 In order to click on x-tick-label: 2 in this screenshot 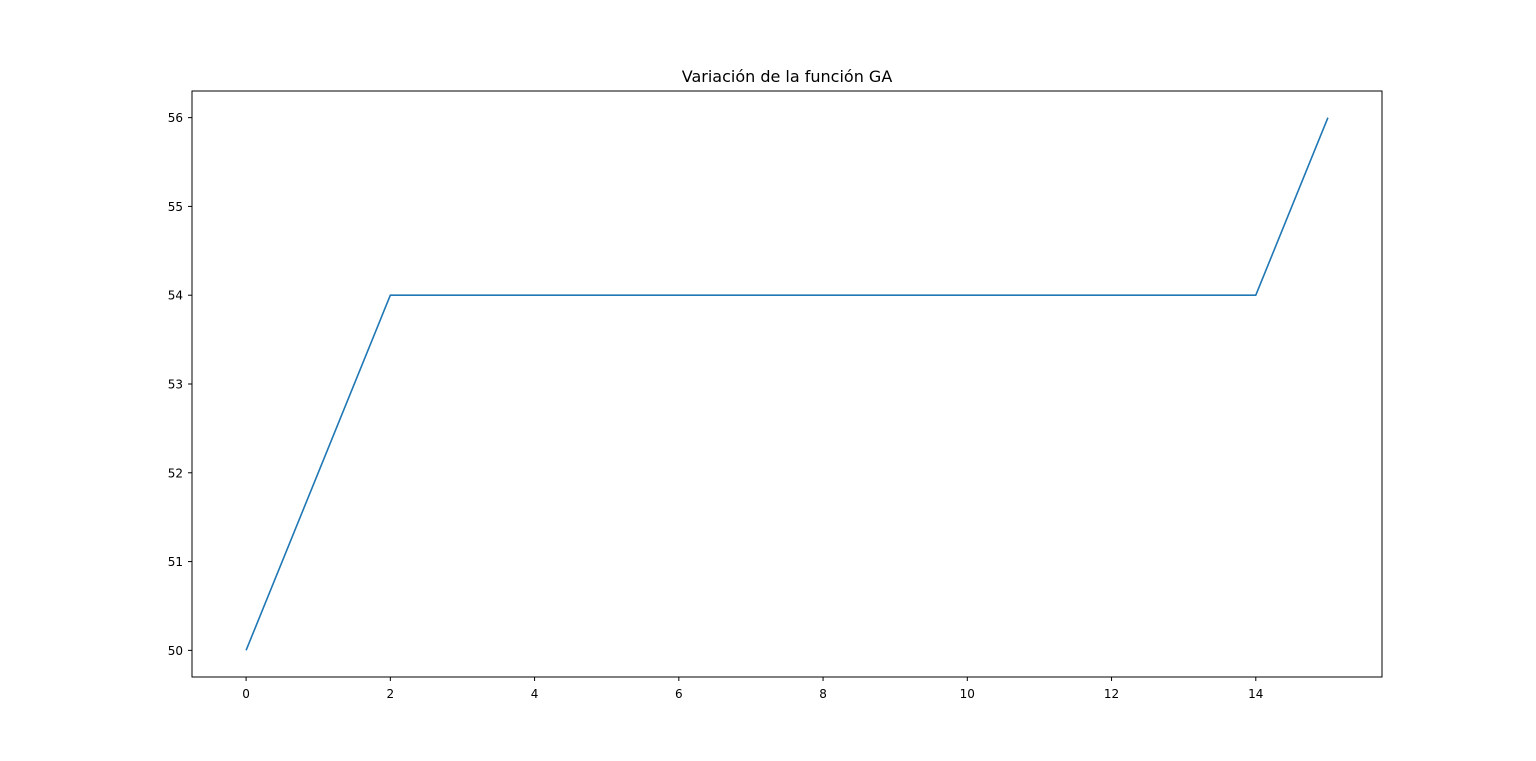, I will do `click(391, 694)`.